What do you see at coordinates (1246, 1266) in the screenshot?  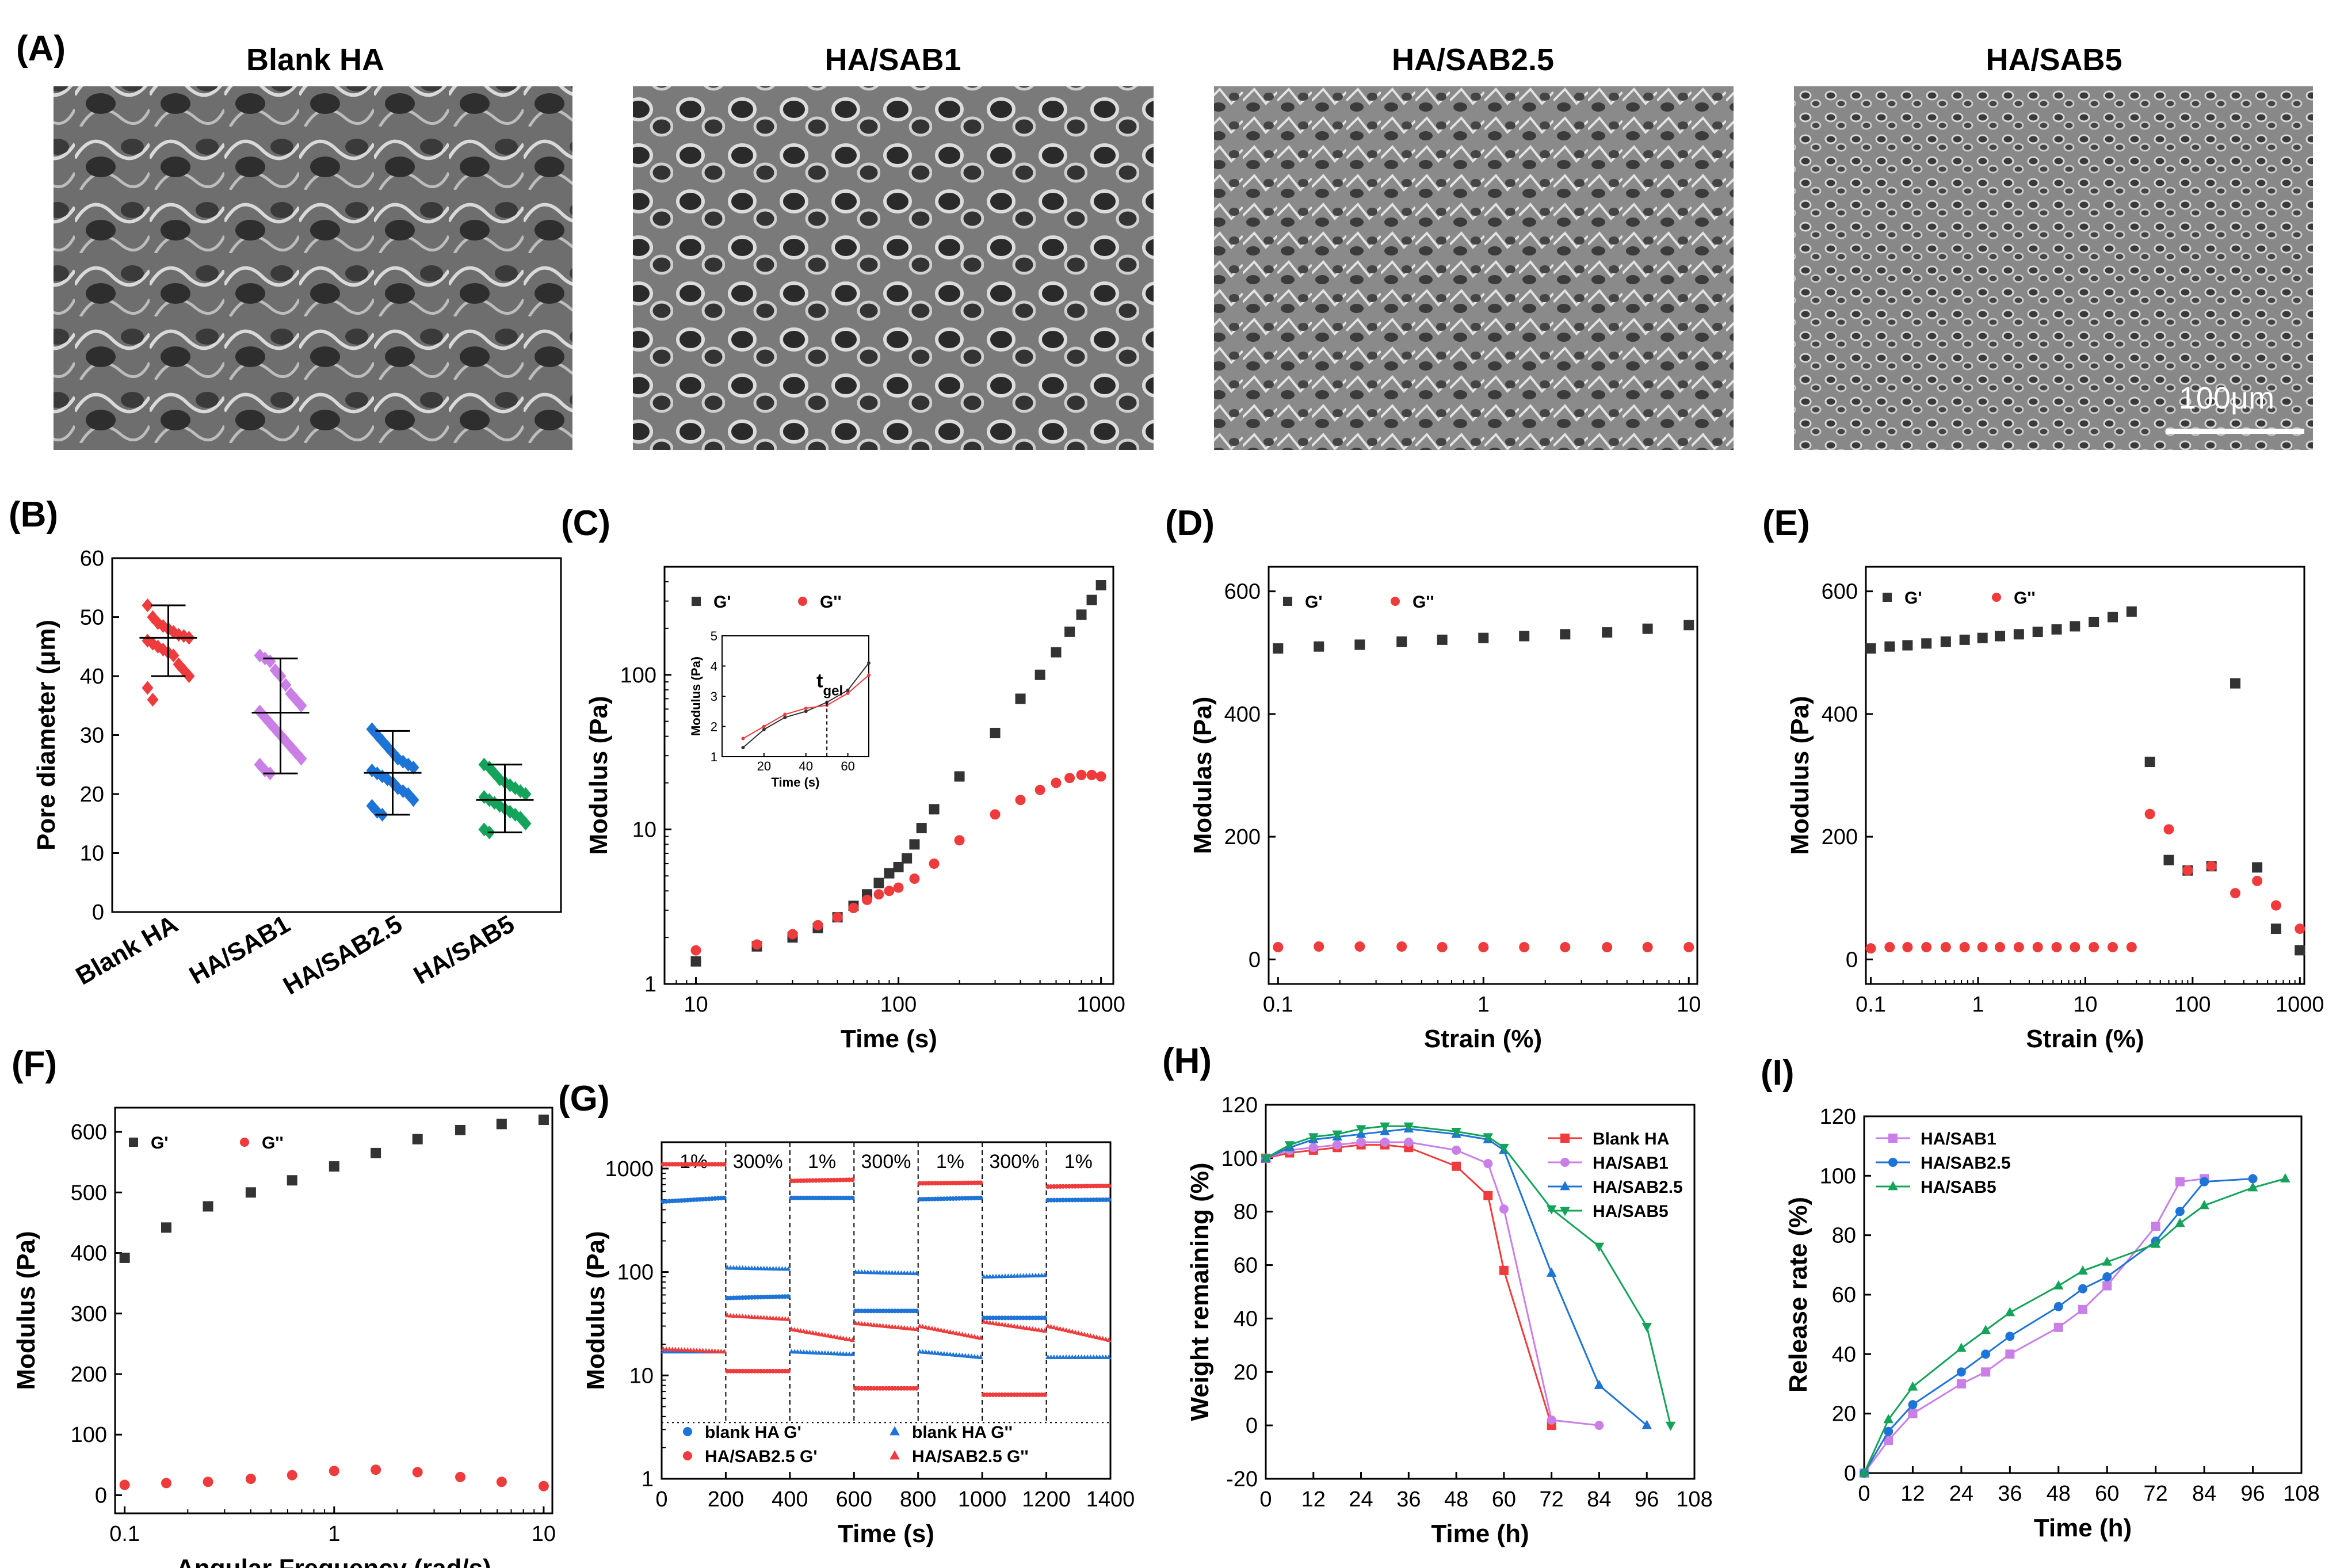 I see `y-tick-label: 60` at bounding box center [1246, 1266].